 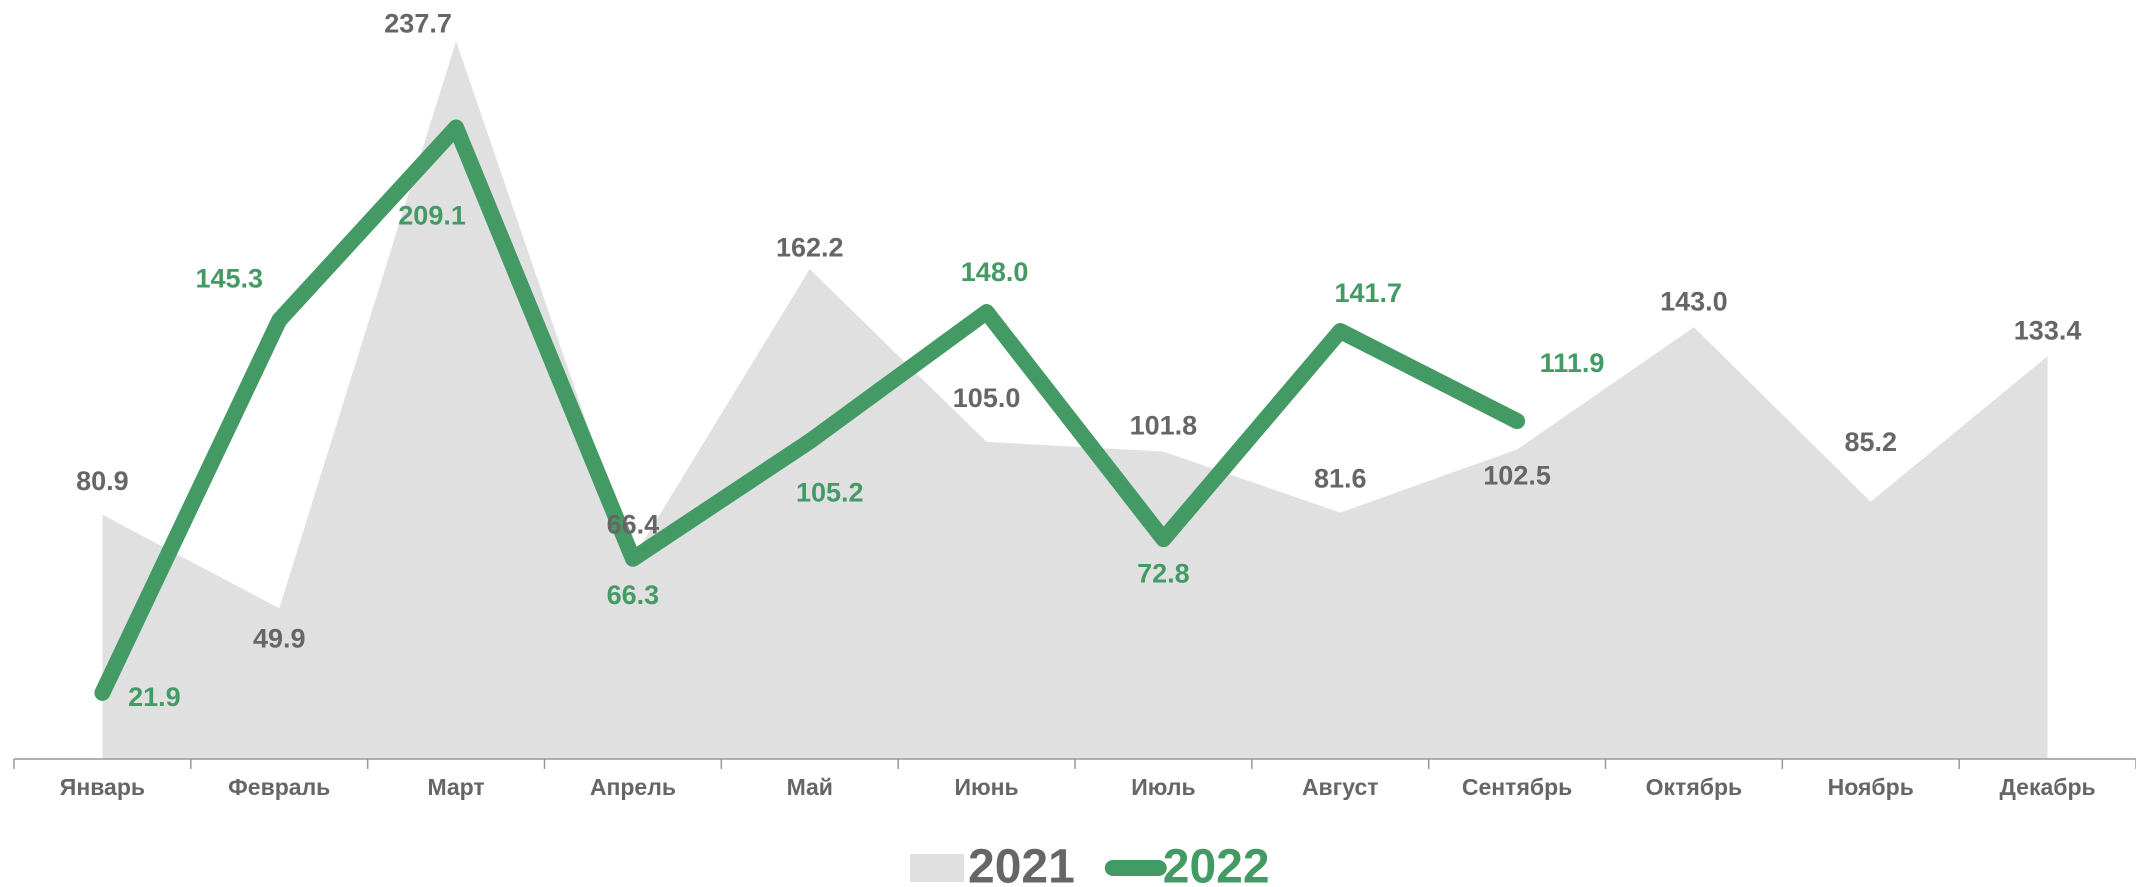 What do you see at coordinates (1572, 363) in the screenshot?
I see `data-label: 111.9` at bounding box center [1572, 363].